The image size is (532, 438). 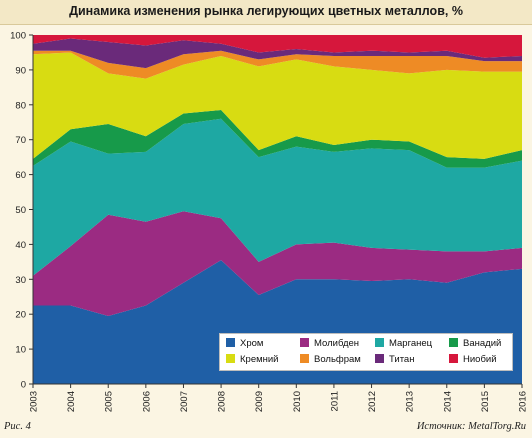 What do you see at coordinates (252, 343) in the screenshot?
I see `legend-label: Хром` at bounding box center [252, 343].